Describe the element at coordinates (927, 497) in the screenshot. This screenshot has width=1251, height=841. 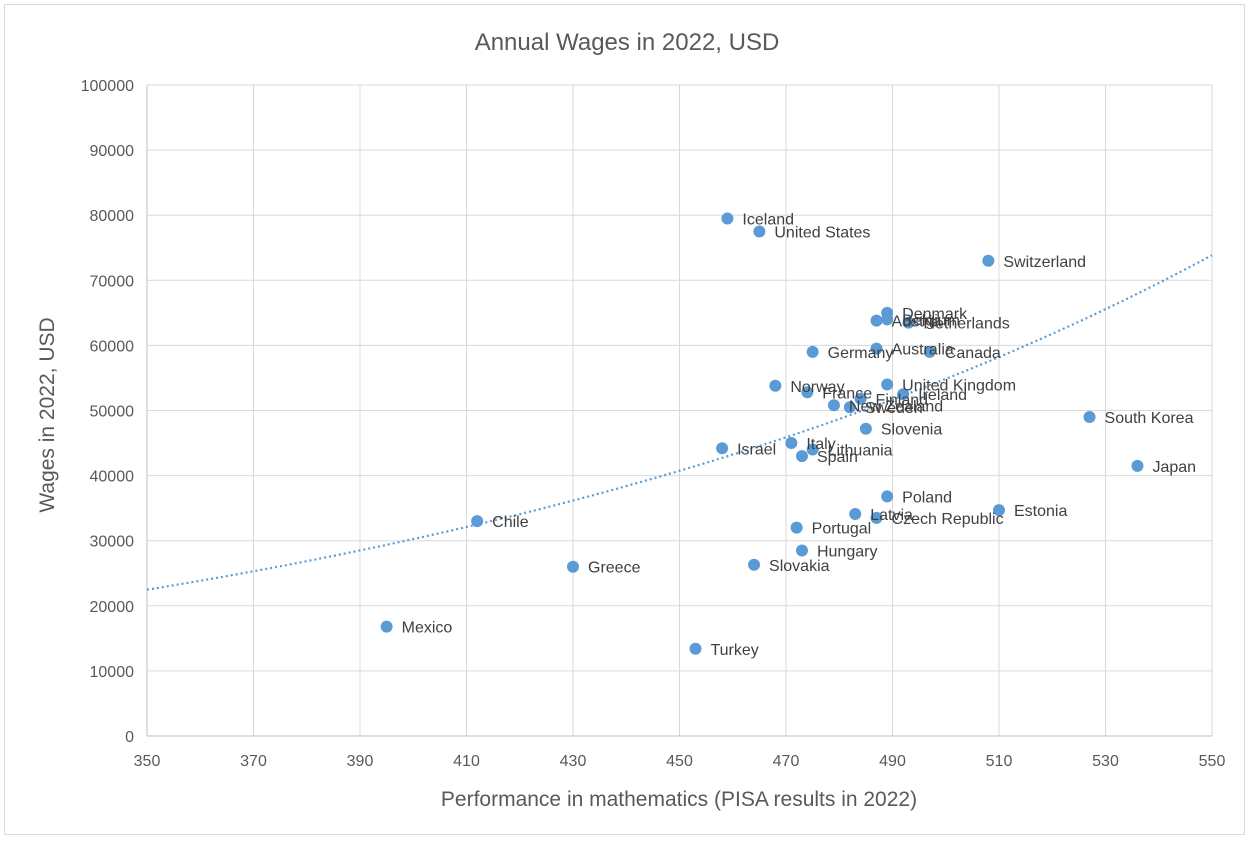
I see `point-label: Poland` at that location.